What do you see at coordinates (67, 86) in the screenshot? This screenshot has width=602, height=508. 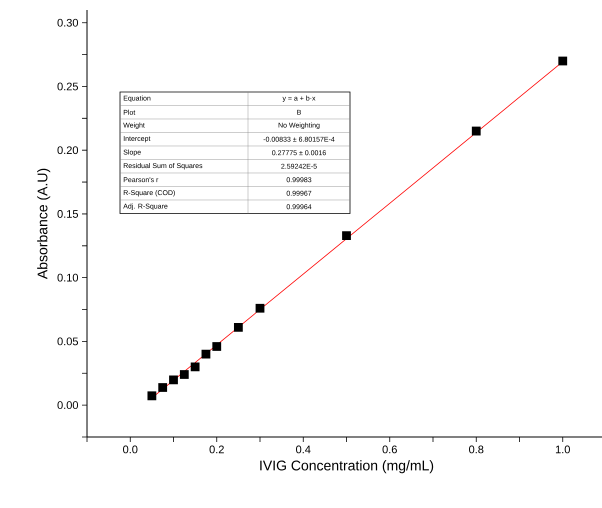 I see `y-tick-label: 0.25` at bounding box center [67, 86].